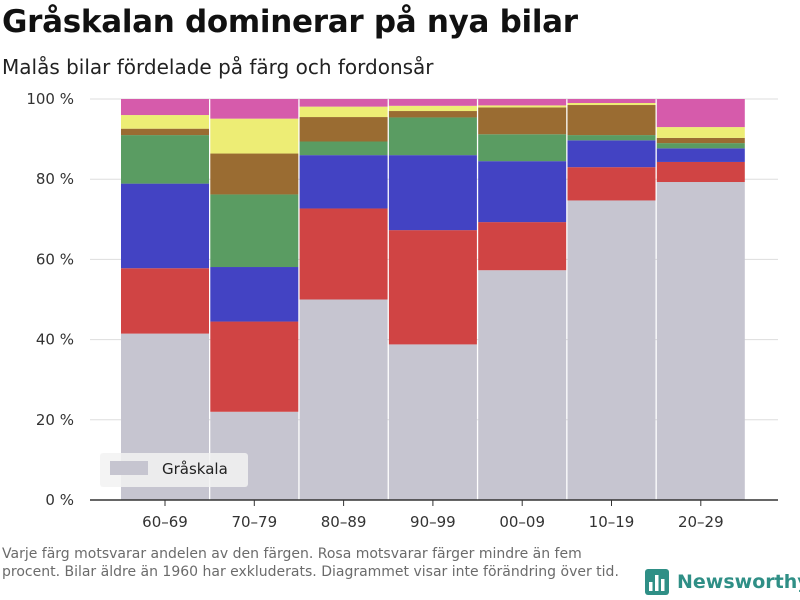 The height and width of the screenshot is (600, 800). What do you see at coordinates (254, 231) in the screenshot?
I see `bar-segment-4-70–79` at bounding box center [254, 231].